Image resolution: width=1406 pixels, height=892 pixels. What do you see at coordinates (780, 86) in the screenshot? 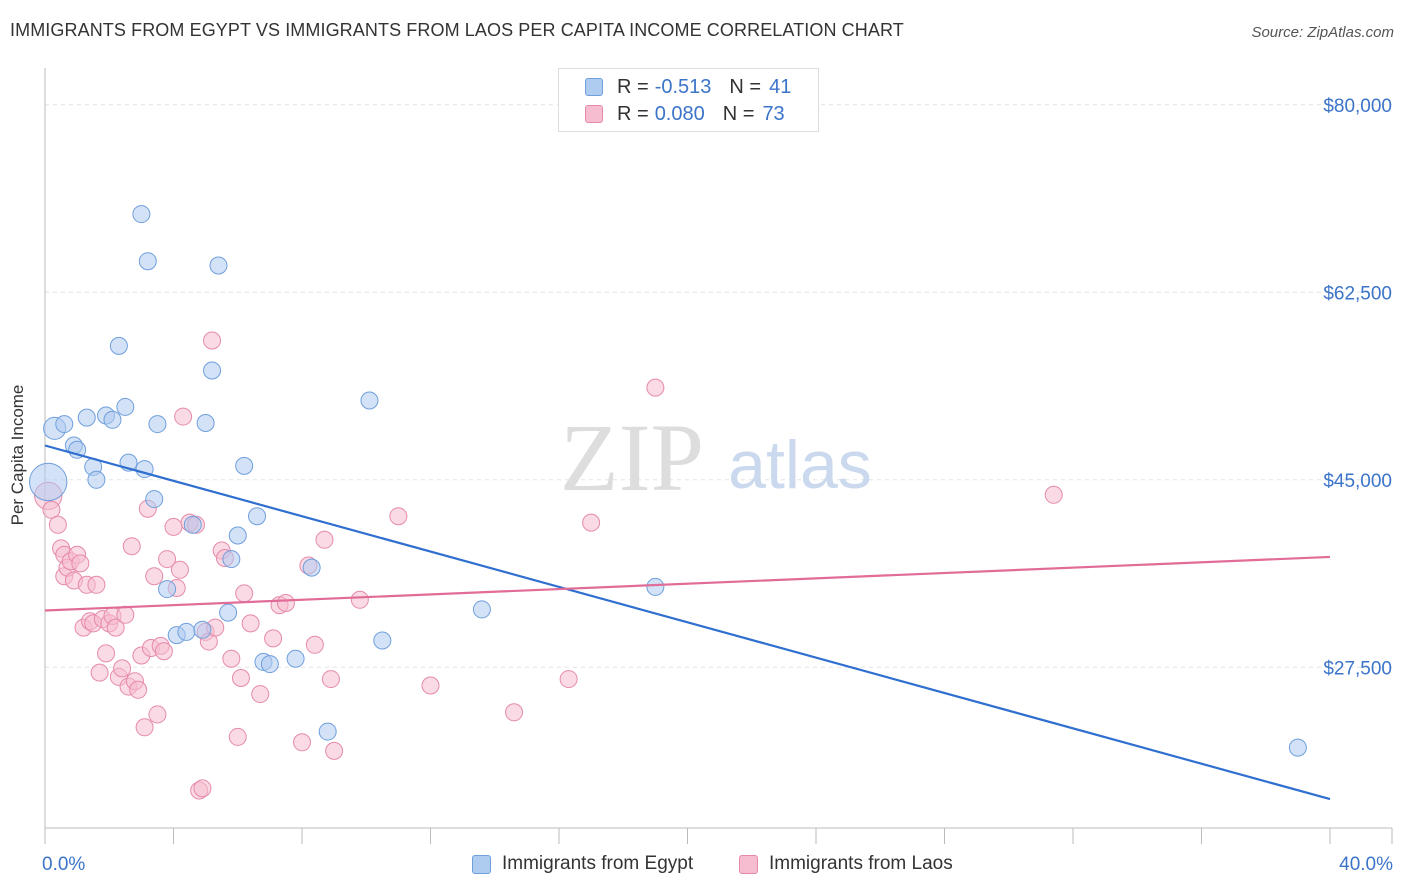
I see `legend-n-value-egypt: 41` at bounding box center [780, 86].